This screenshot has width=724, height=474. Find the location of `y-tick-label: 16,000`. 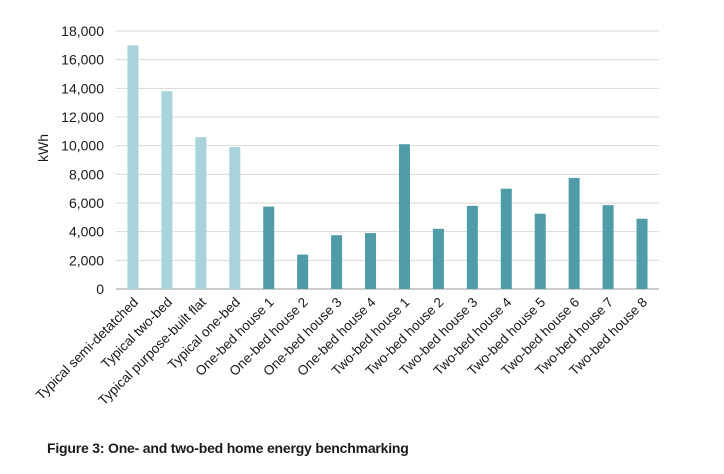

y-tick-label: 16,000 is located at coordinates (82, 60).